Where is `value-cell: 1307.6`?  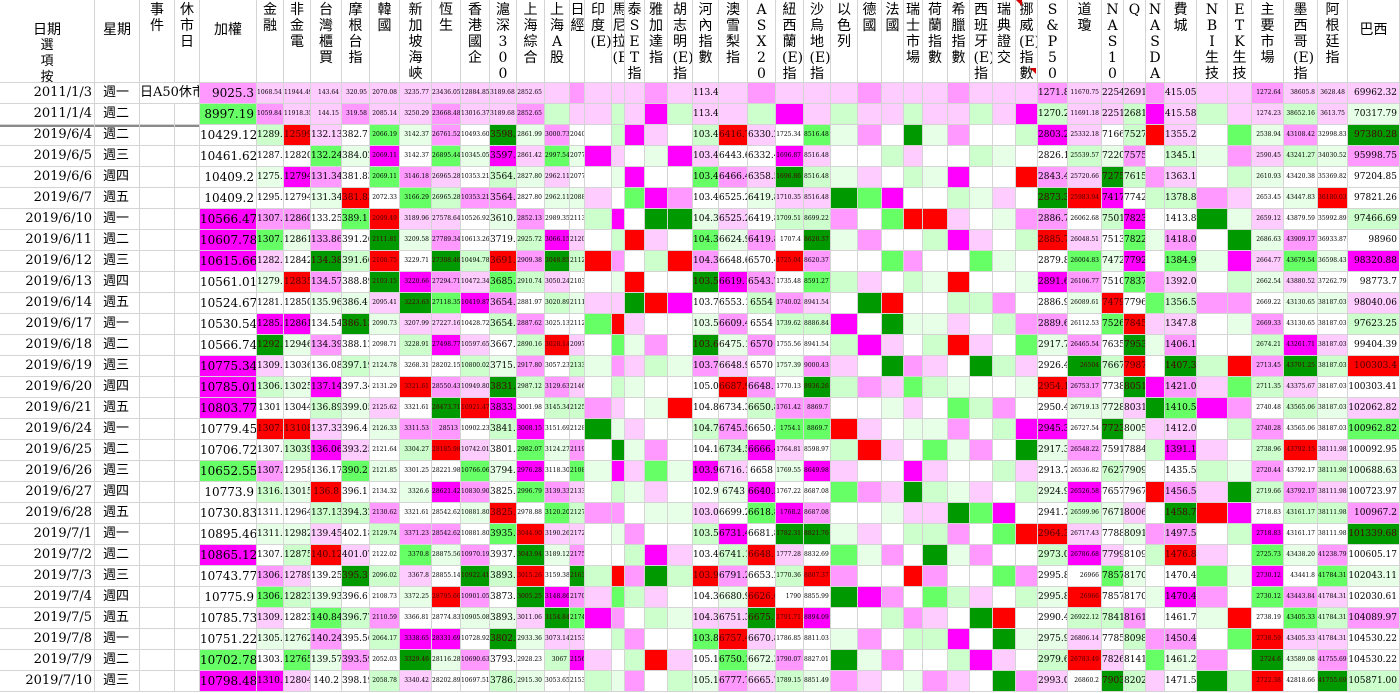 value-cell: 1307.6 is located at coordinates (270, 219).